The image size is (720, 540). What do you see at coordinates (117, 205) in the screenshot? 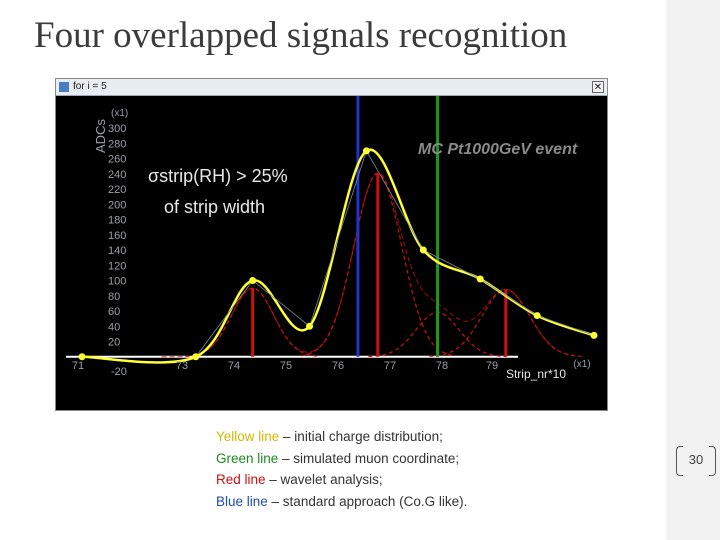
I see `y-tick-label: 200` at bounding box center [117, 205].